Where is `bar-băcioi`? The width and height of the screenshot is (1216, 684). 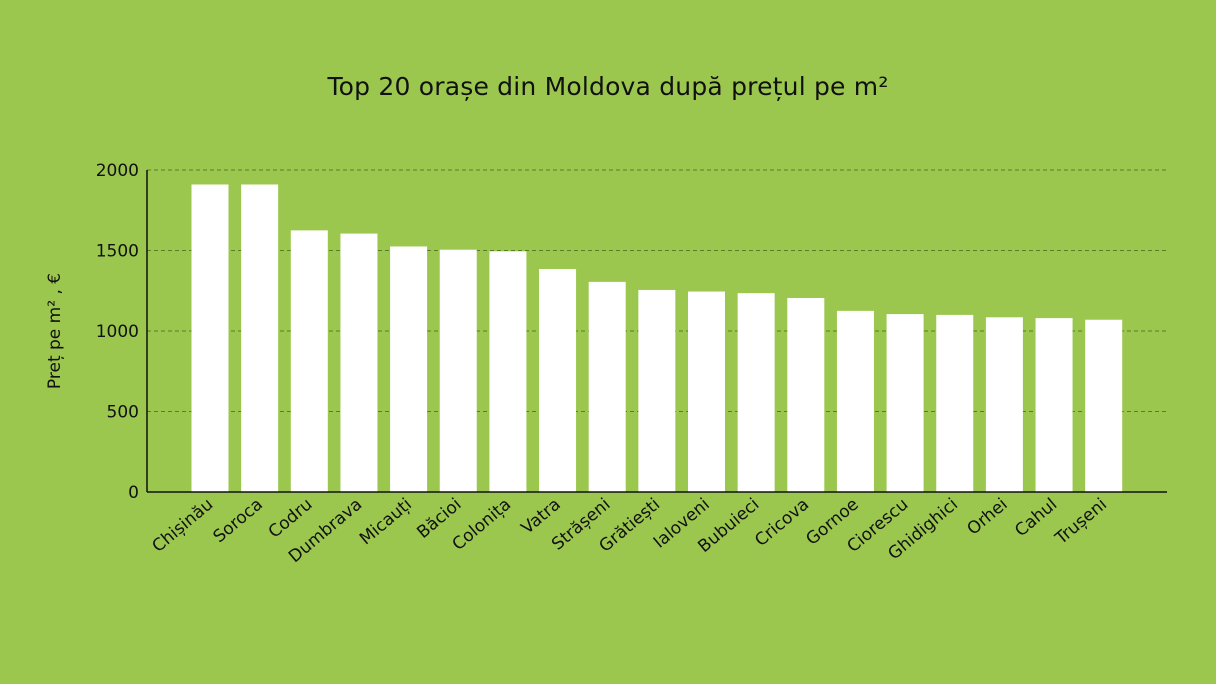 bar-băcioi is located at coordinates (458, 370).